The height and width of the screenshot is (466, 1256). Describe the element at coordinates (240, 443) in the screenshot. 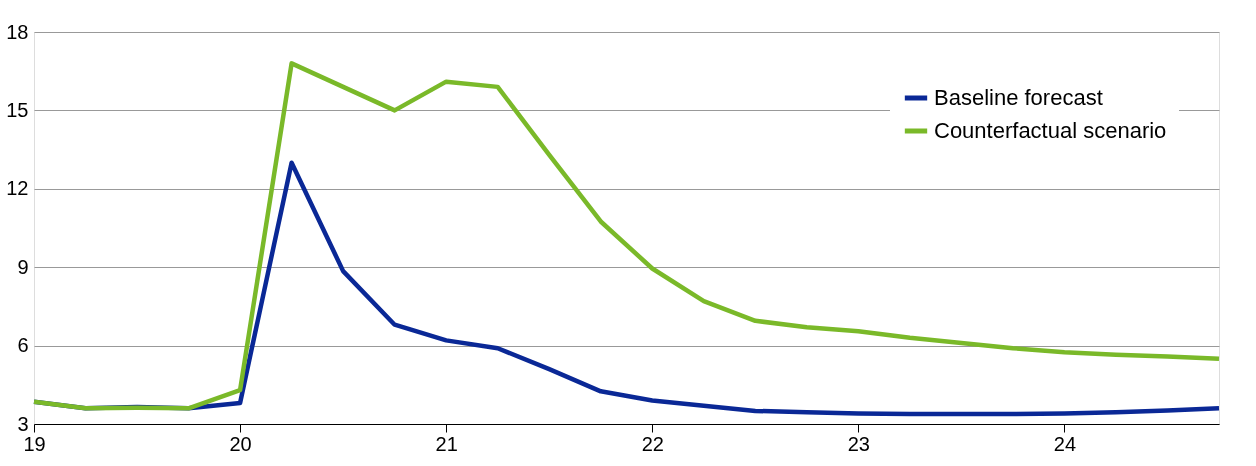

I see `x-tick-label: 20` at that location.